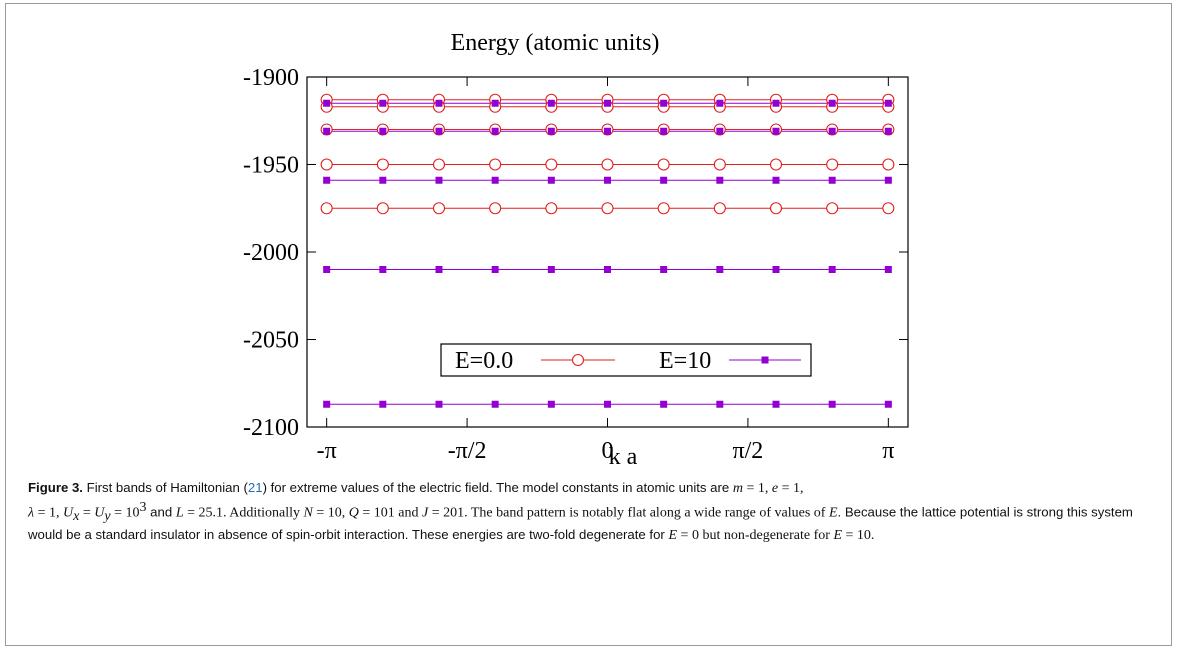 Image resolution: width=1179 pixels, height=650 pixels. What do you see at coordinates (161, 511) in the screenshot?
I see `caption-text: and` at bounding box center [161, 511].